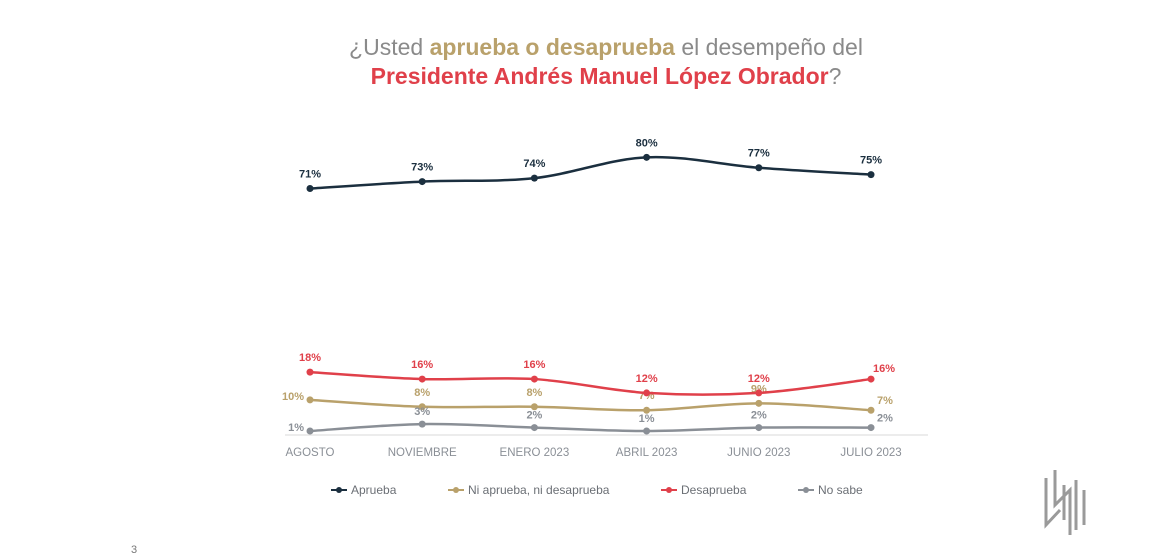 Image resolution: width=1170 pixels, height=554 pixels. I want to click on x-tick-label: ENERO 2023, so click(535, 453).